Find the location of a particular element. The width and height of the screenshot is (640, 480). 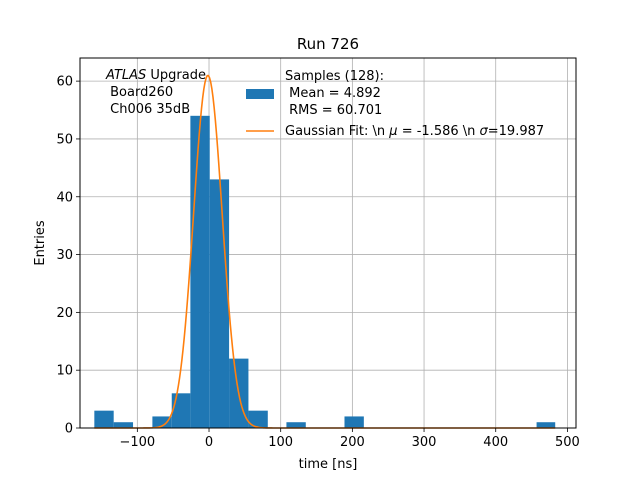

y-axis-label: Entries is located at coordinates (40, 243).